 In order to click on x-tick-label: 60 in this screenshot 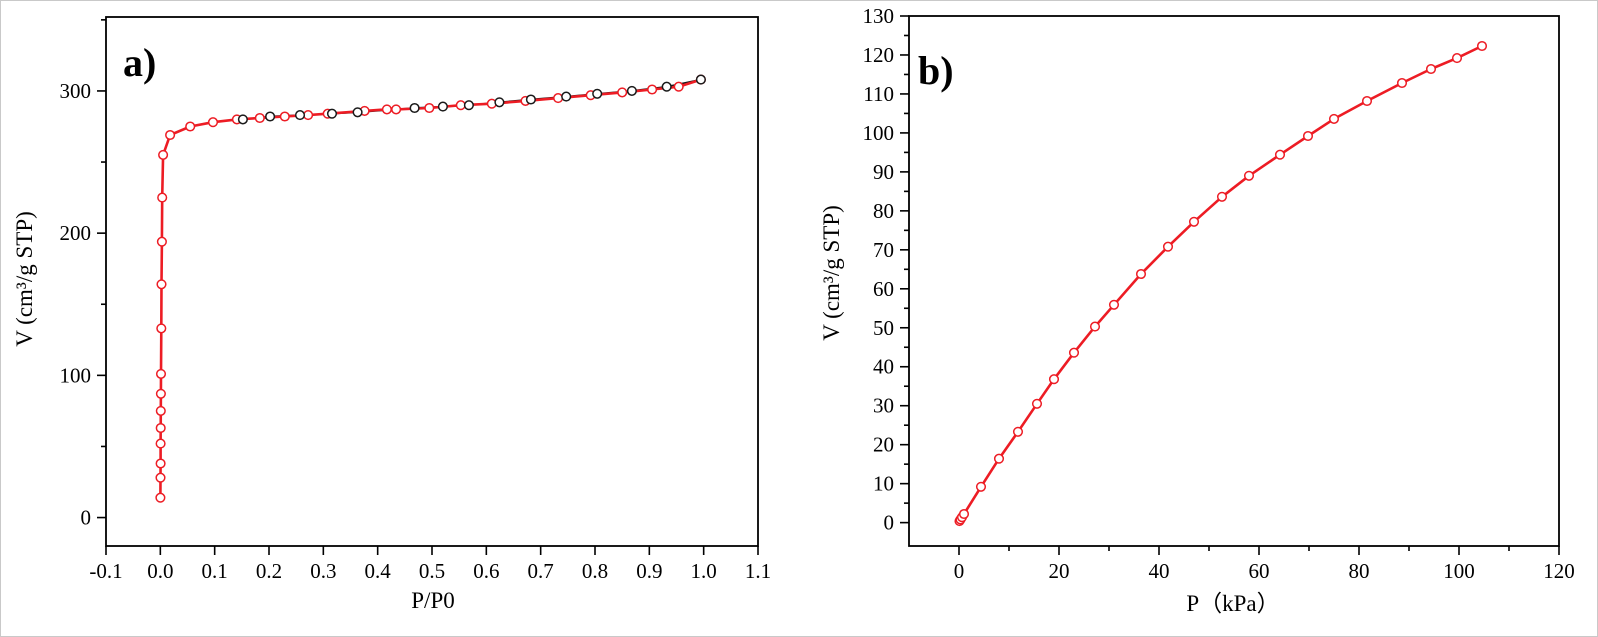, I will do `click(1259, 571)`.